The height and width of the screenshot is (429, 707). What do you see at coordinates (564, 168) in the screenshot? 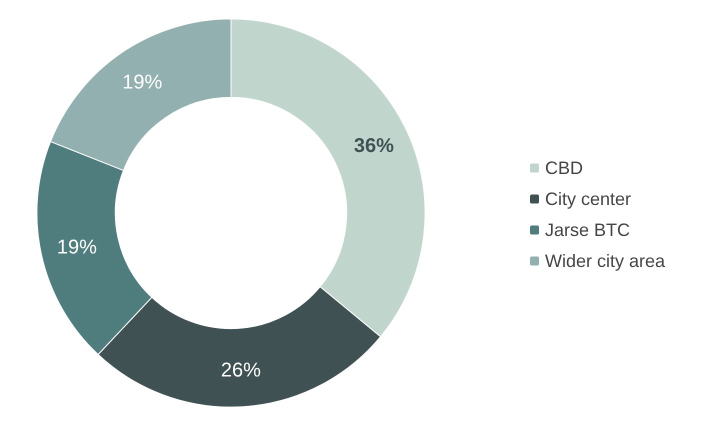
I see `legend-label: CBD` at bounding box center [564, 168].